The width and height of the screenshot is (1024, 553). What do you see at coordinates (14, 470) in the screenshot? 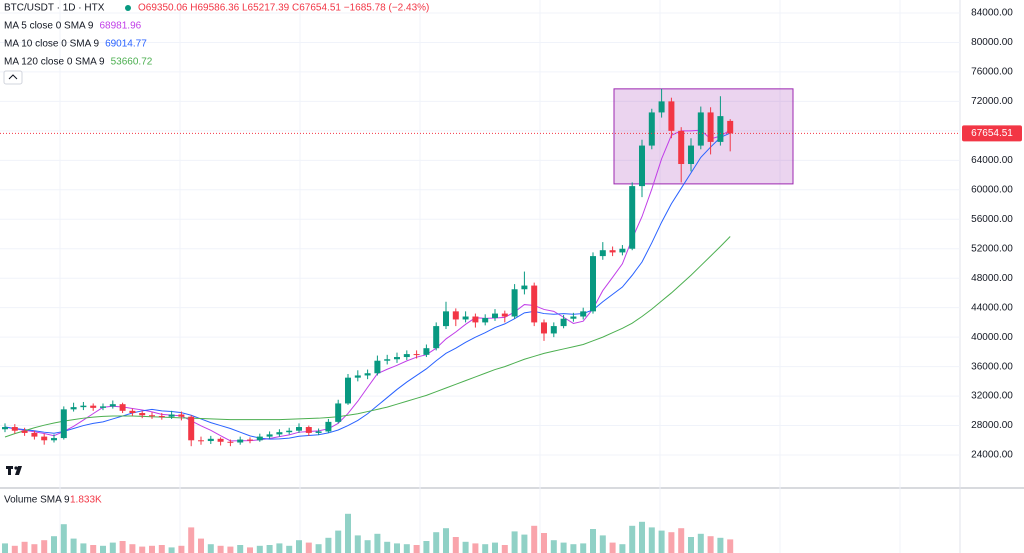
I see `tv-logo` at bounding box center [14, 470].